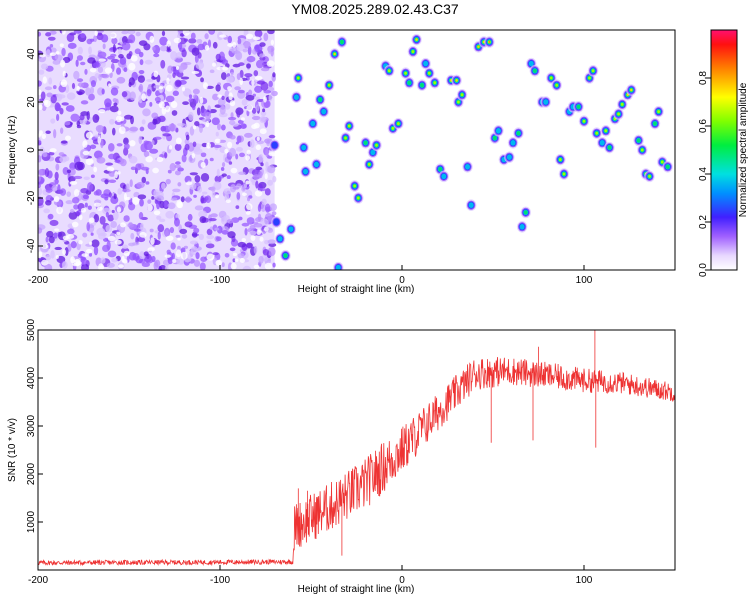  I want to click on spectrogram-x-label: Height of straight line (km), so click(356, 289).